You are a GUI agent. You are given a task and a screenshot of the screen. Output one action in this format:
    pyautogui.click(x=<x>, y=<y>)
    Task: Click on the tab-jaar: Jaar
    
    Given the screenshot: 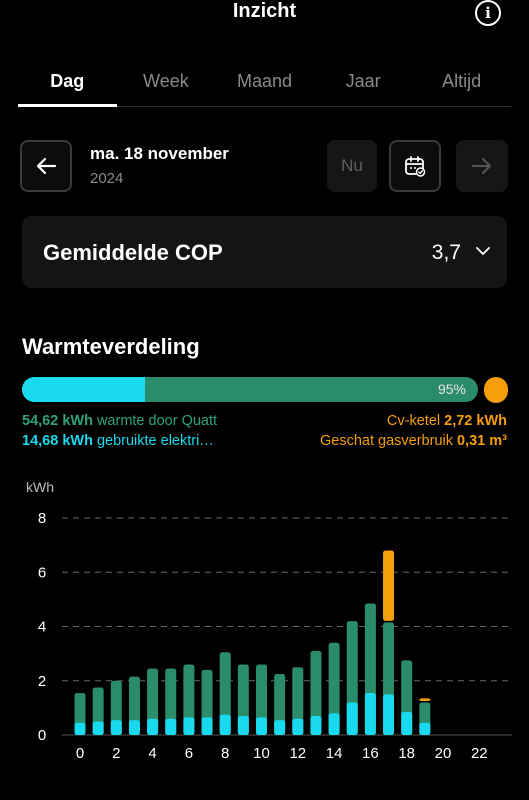 What is the action you would take?
    pyautogui.click(x=363, y=81)
    